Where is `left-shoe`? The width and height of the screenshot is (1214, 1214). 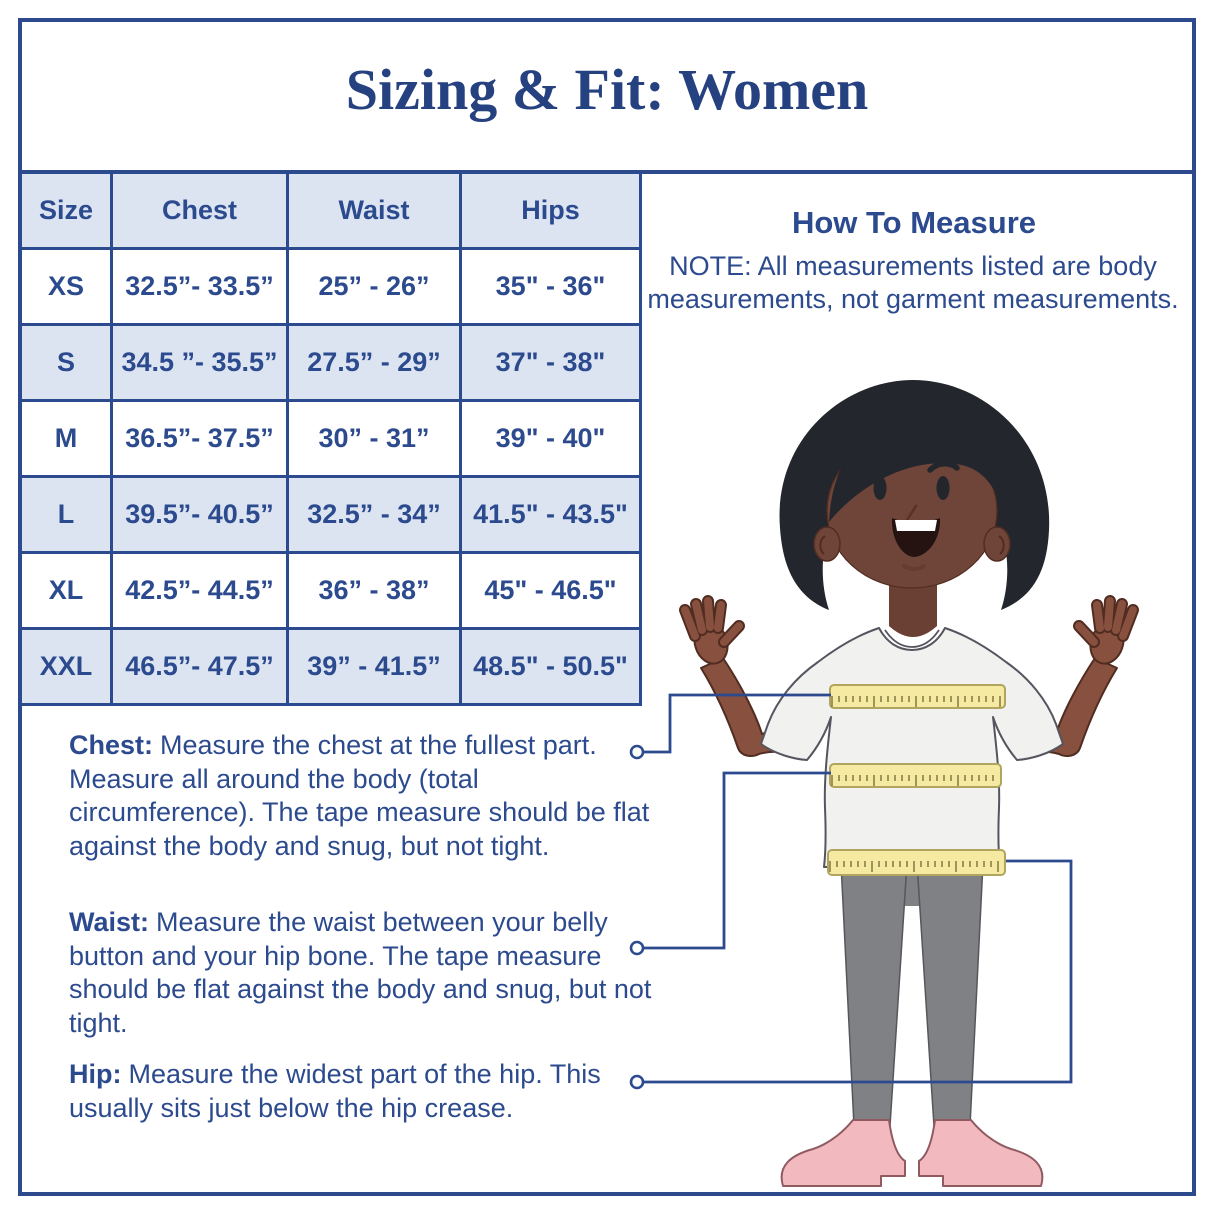
left-shoe is located at coordinates (843, 1153).